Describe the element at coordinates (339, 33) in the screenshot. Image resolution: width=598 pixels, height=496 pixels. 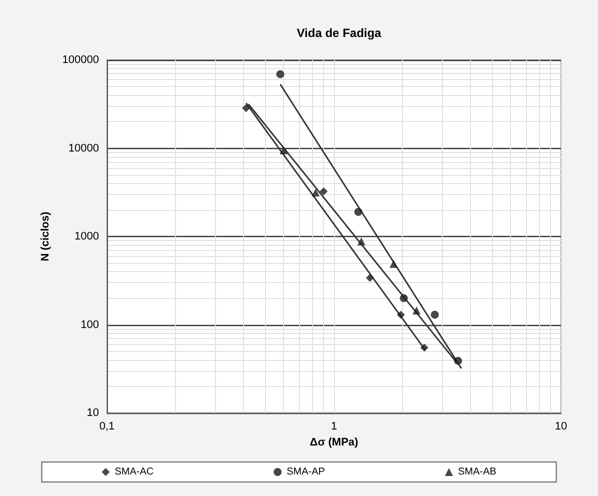
I see `chart-title: Vida de Fadiga` at that location.